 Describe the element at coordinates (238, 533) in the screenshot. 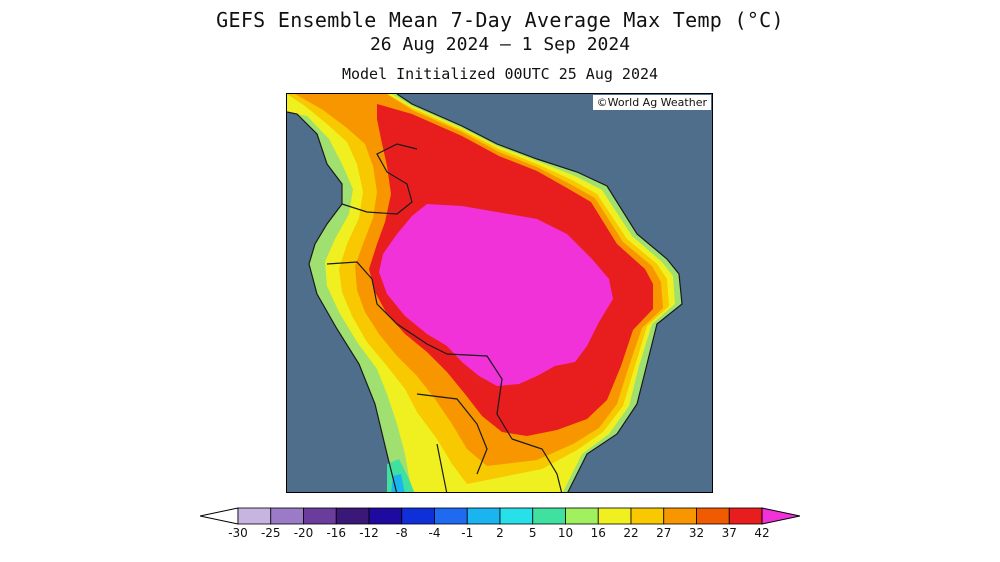

I see `colorbar-tick-label: -30` at that location.